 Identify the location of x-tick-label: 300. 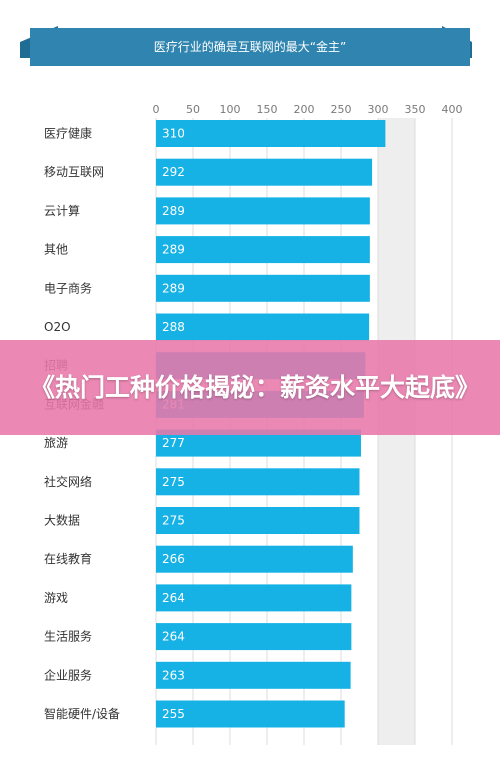
(378, 109).